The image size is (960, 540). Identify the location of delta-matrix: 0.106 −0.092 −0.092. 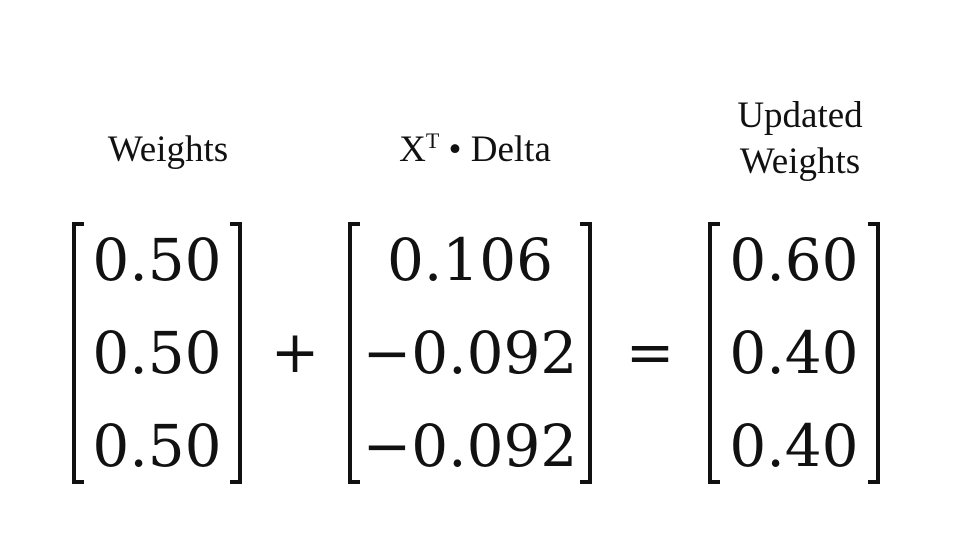
(470, 353).